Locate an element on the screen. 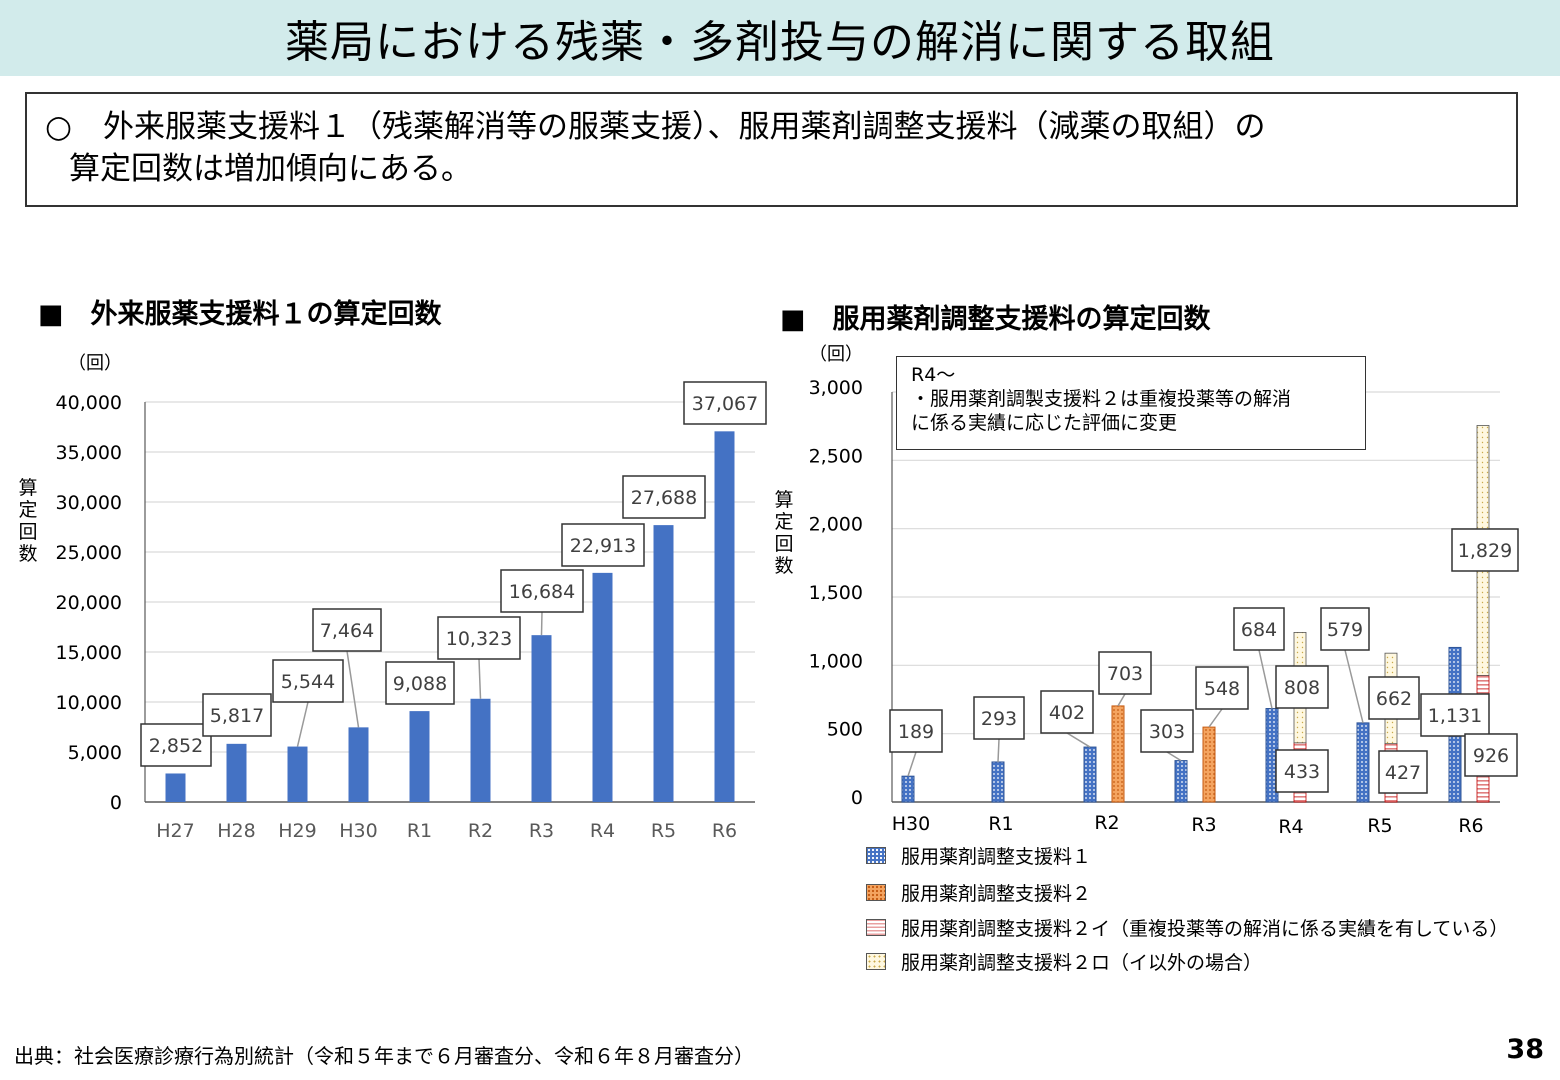 This screenshot has width=1560, height=1080. right-data-label: 433 is located at coordinates (1302, 772).